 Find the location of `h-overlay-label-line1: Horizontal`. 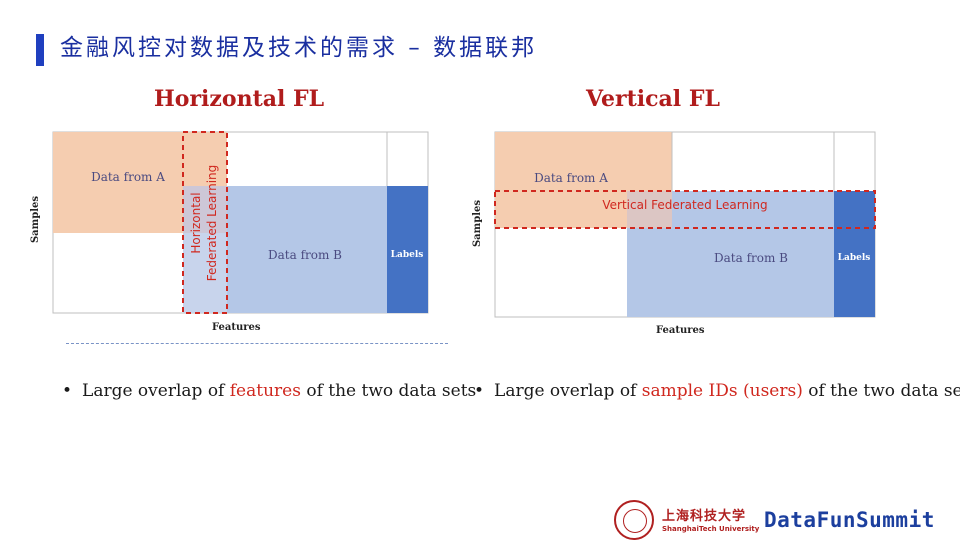

h-overlay-label-line1: Horizontal is located at coordinates (196, 222).